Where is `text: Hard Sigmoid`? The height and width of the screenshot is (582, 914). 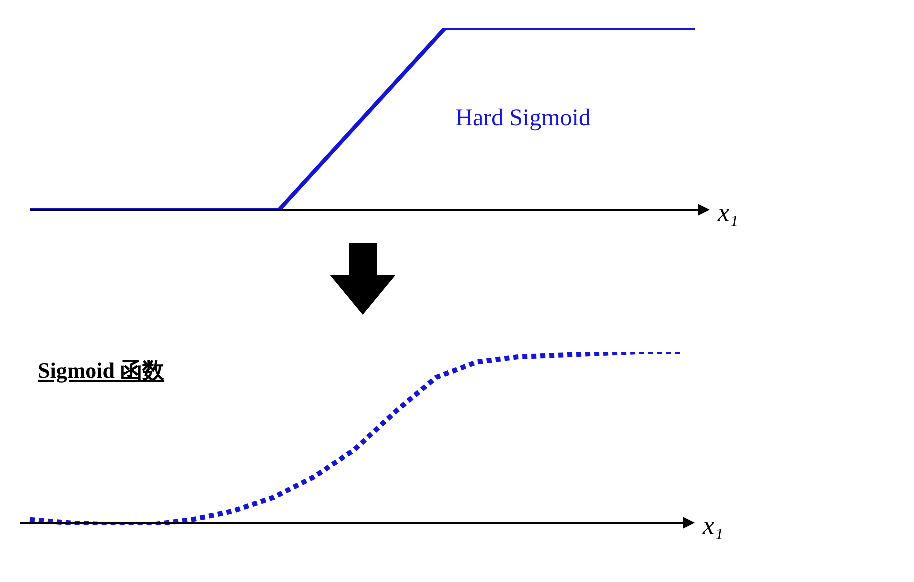
text: Hard Sigmoid is located at coordinates (523, 118).